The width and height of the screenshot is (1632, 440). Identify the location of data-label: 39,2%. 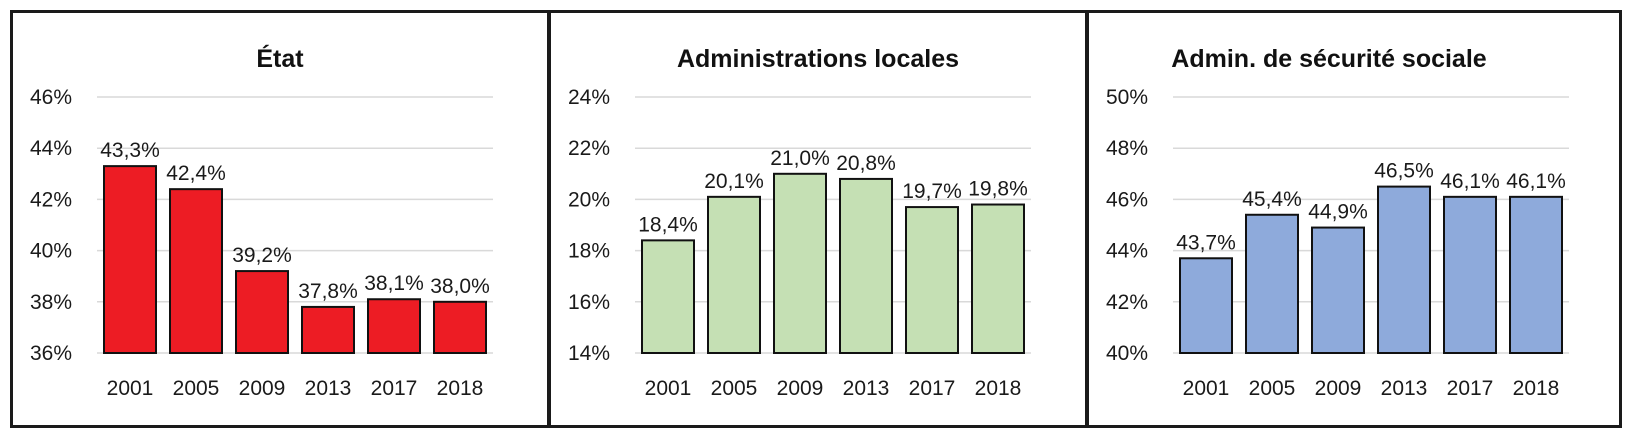
(262, 255).